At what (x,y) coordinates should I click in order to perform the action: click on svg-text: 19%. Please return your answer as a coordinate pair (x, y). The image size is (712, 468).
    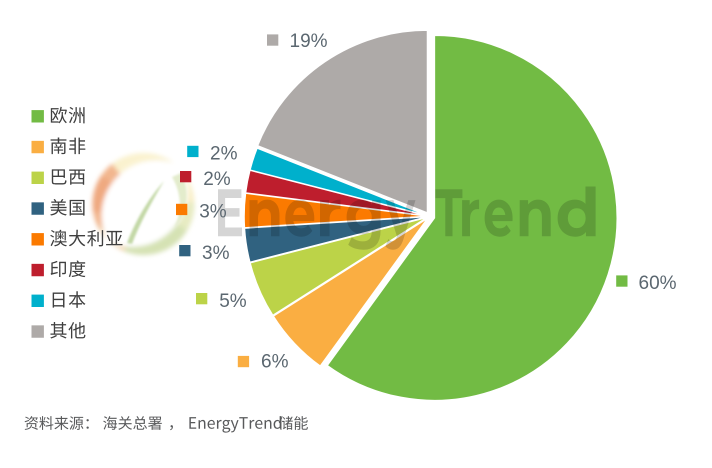
    Looking at the image, I should click on (309, 41).